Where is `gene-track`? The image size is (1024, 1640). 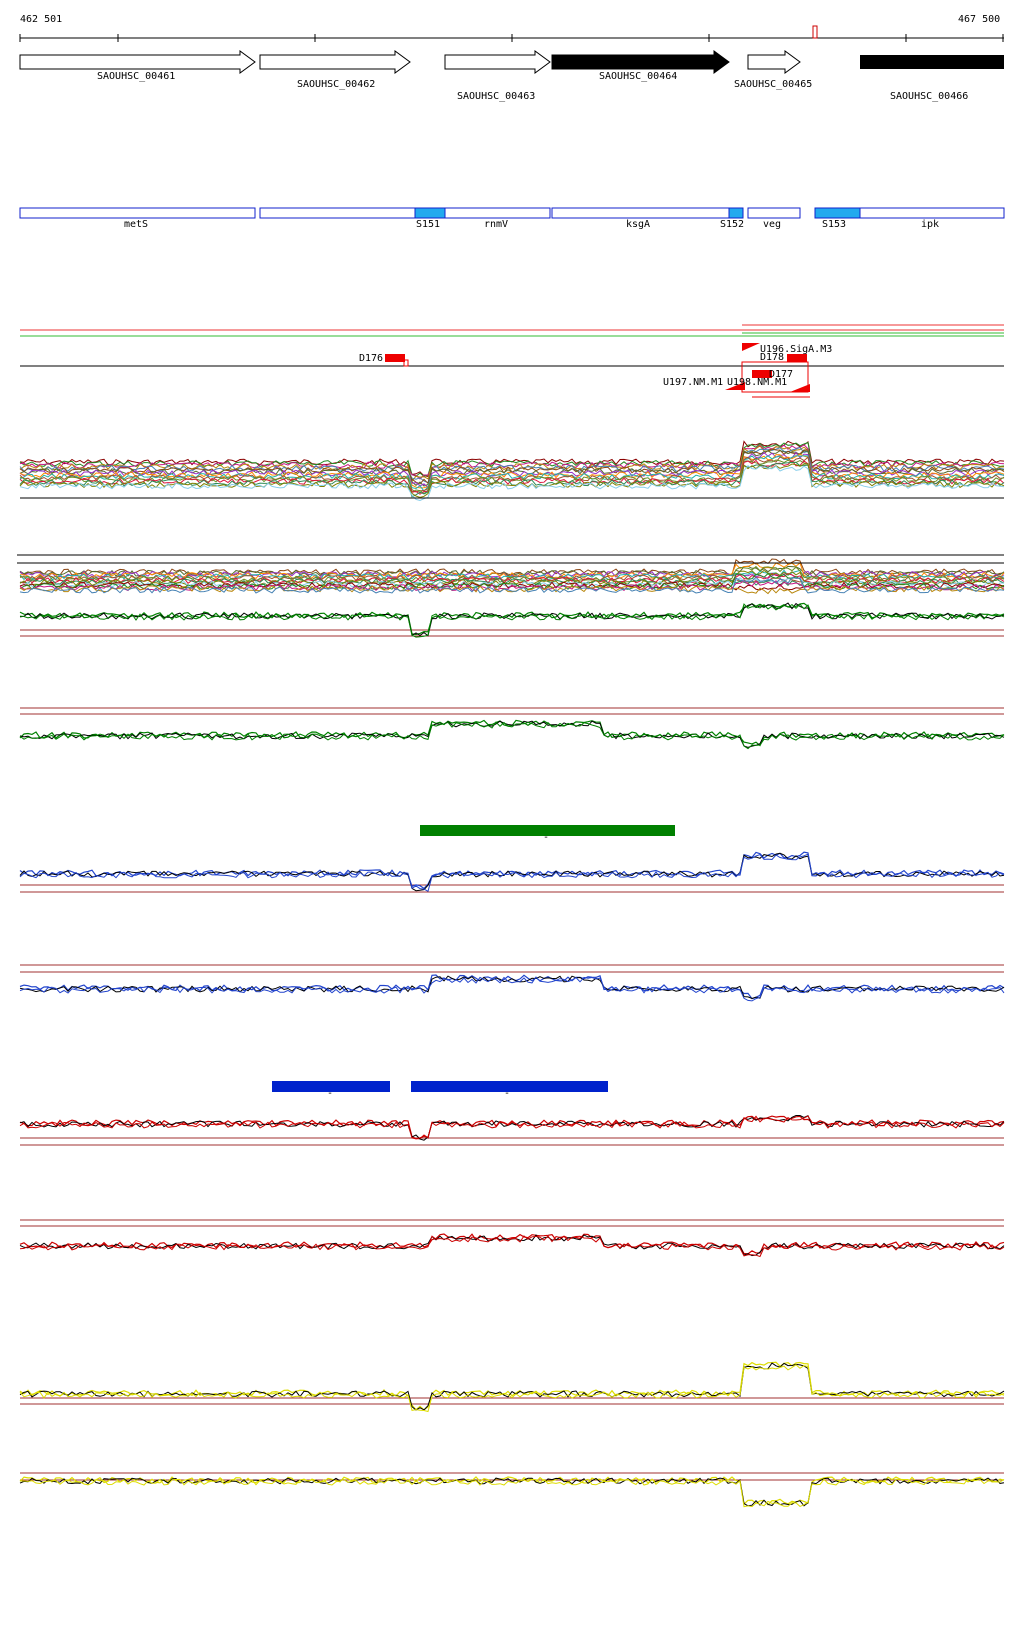 gene-track is located at coordinates (511, 62).